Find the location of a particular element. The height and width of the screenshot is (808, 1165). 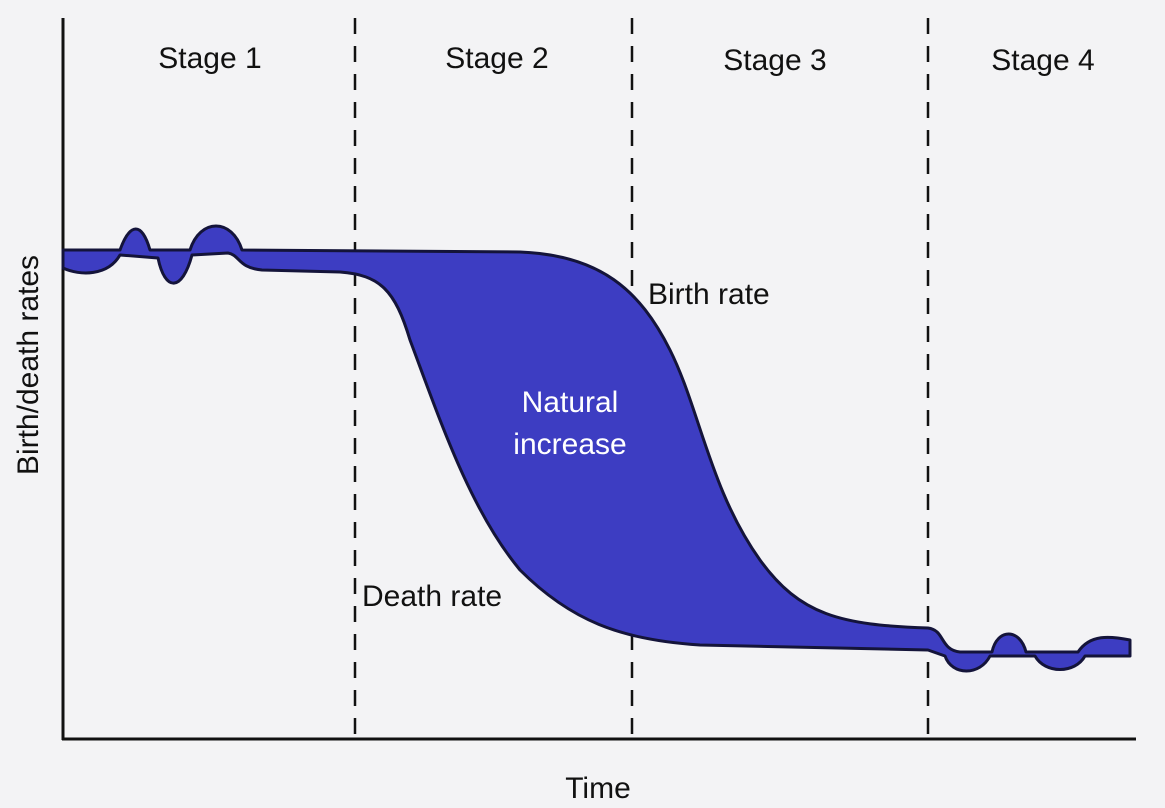

natural-increase-label: Natural is located at coordinates (570, 402).